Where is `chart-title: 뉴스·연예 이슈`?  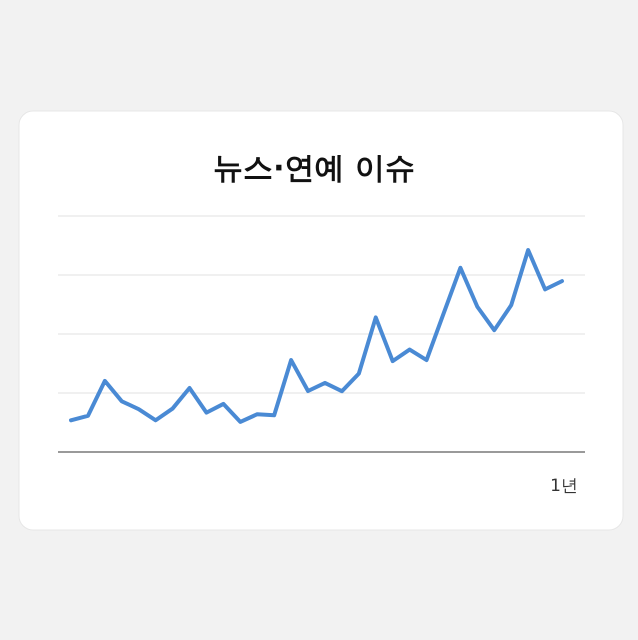
chart-title: 뉴스·연예 이슈 is located at coordinates (314, 168).